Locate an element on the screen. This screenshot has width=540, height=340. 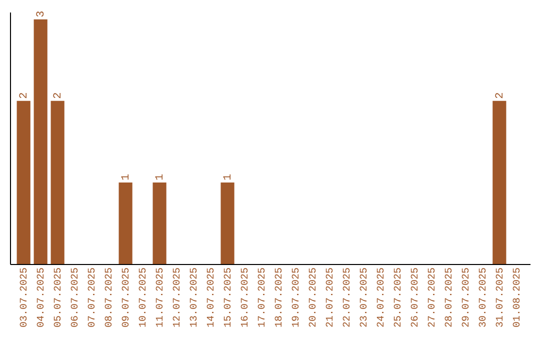
x-tick-label: 06.07.2025 is located at coordinates (76, 298).